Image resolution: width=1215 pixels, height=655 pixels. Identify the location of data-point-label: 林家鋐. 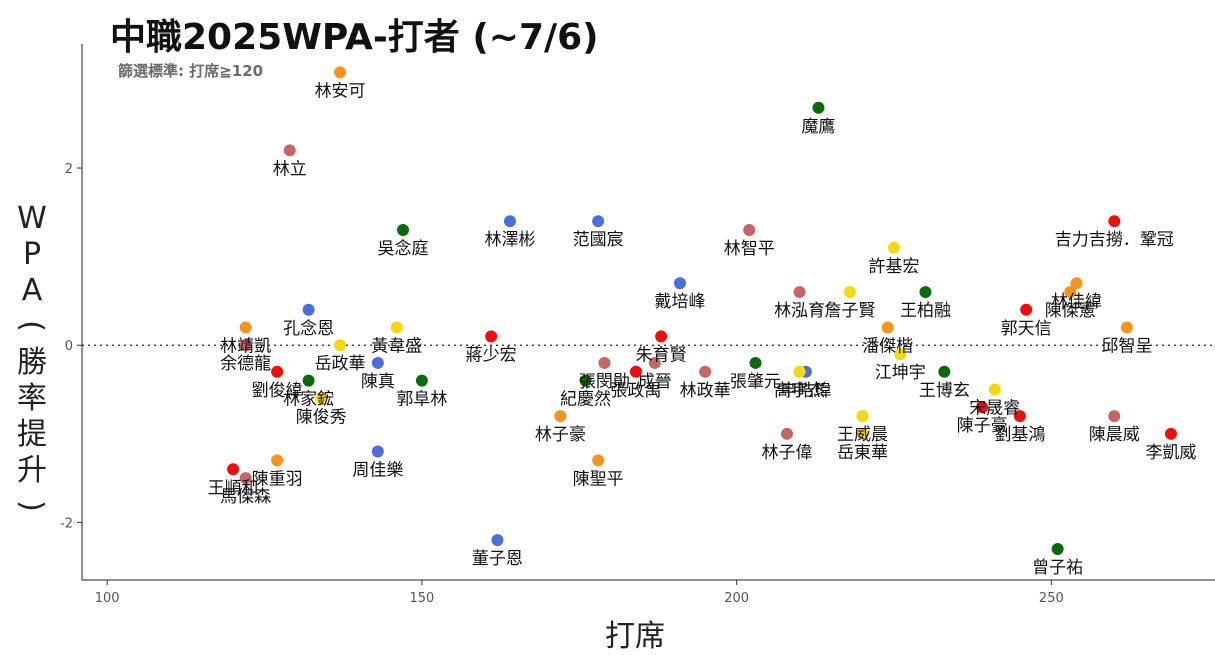
(308, 400).